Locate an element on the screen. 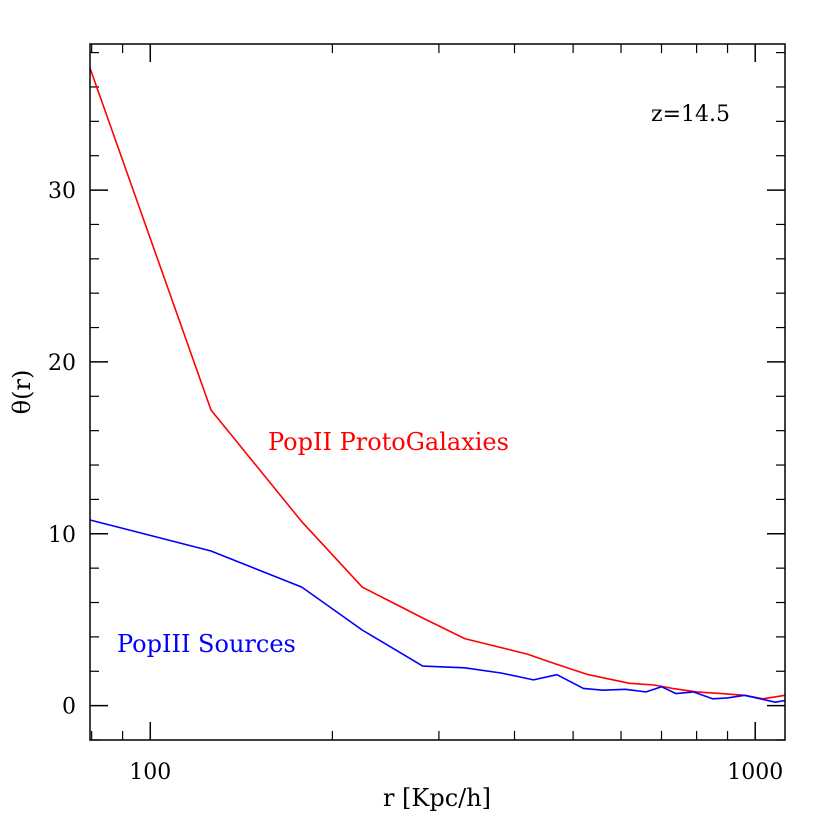  redshift-annotation: z=14.5 is located at coordinates (690, 114).